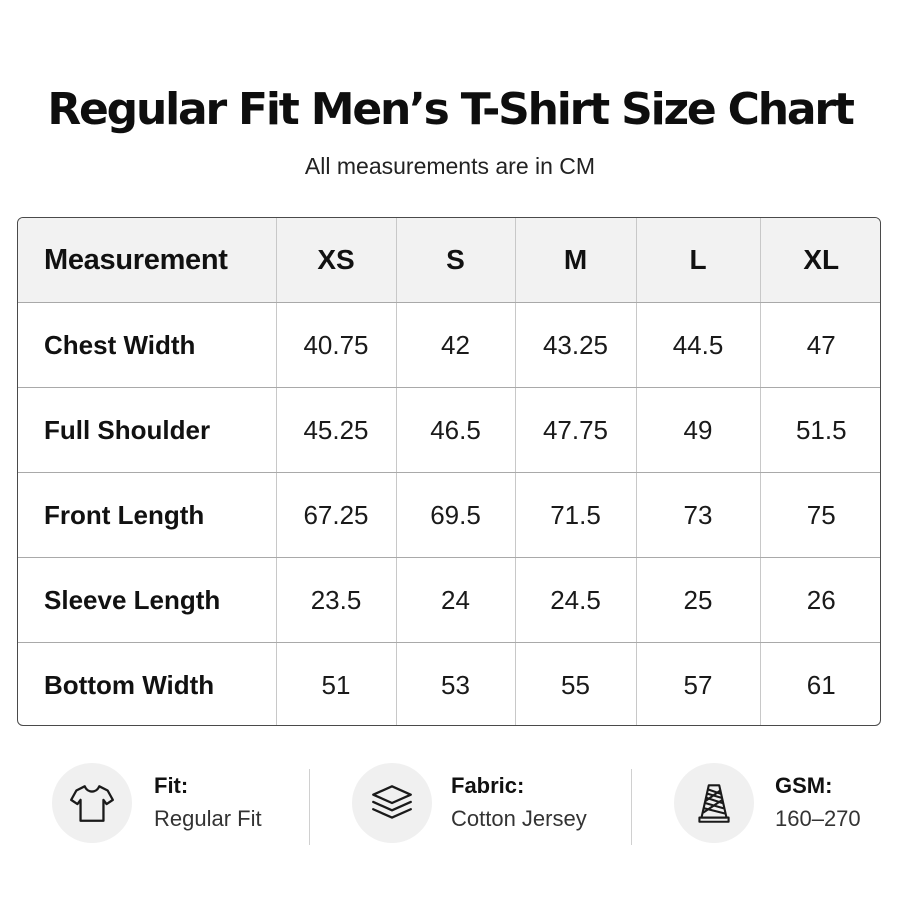  I want to click on table-cell: 49, so click(698, 430).